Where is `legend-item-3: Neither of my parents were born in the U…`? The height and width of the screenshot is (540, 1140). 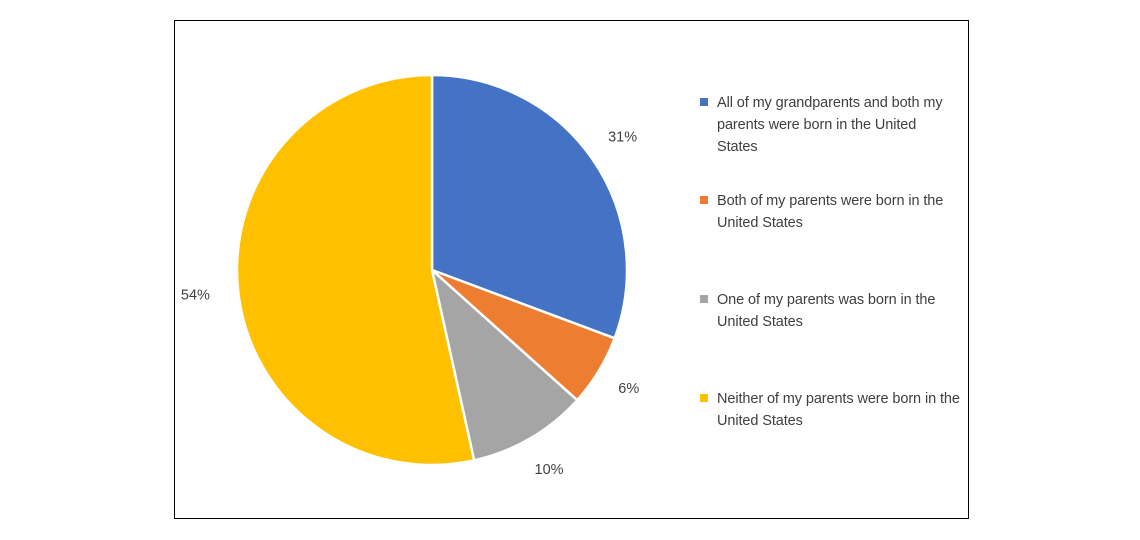
legend-item-3: Neither of my parents were born in the U… is located at coordinates (830, 410).